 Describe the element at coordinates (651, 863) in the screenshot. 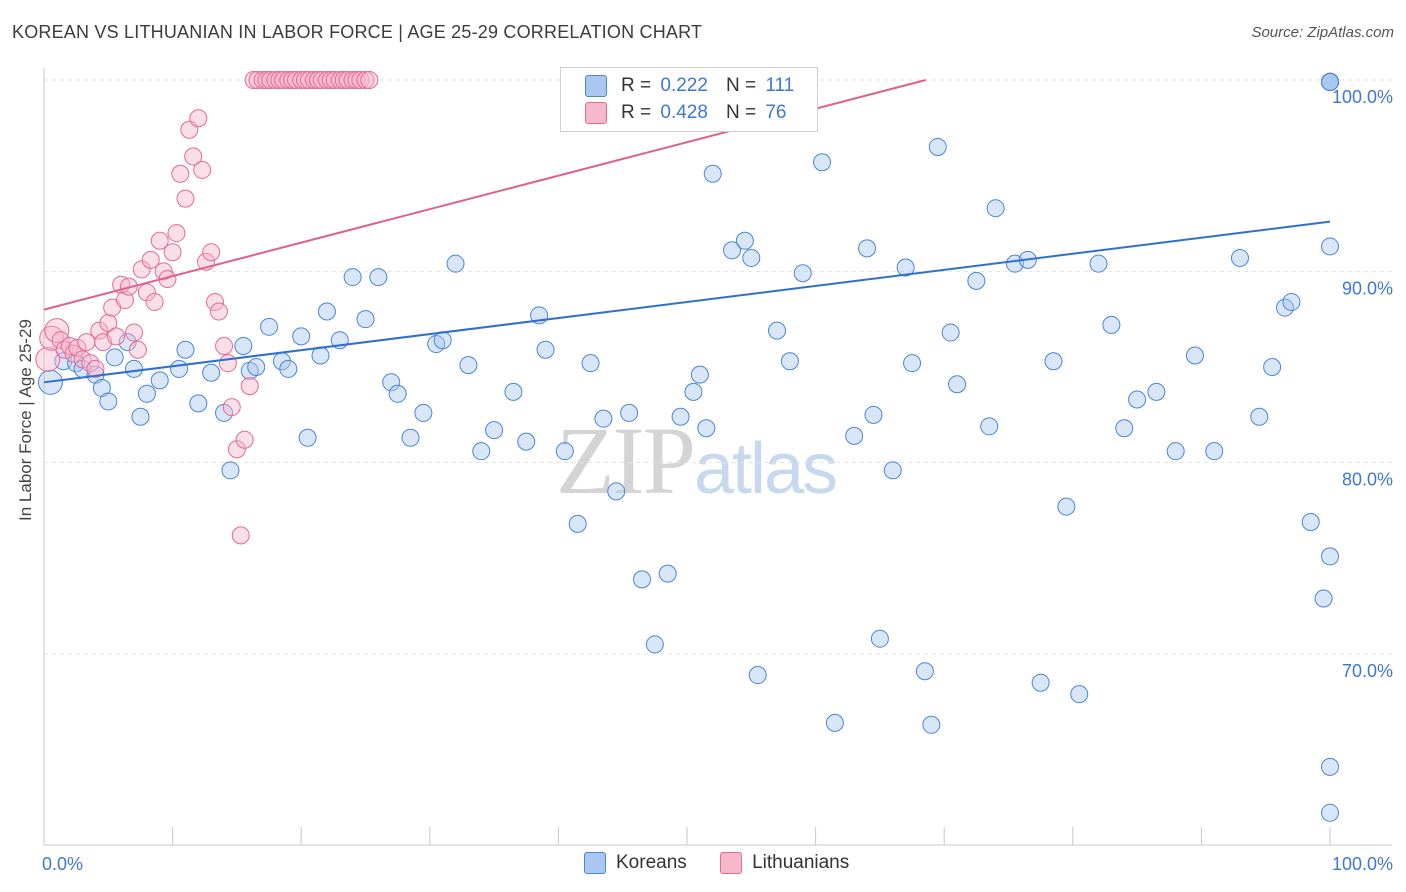

I see `legend-label-koreans: Koreans` at that location.